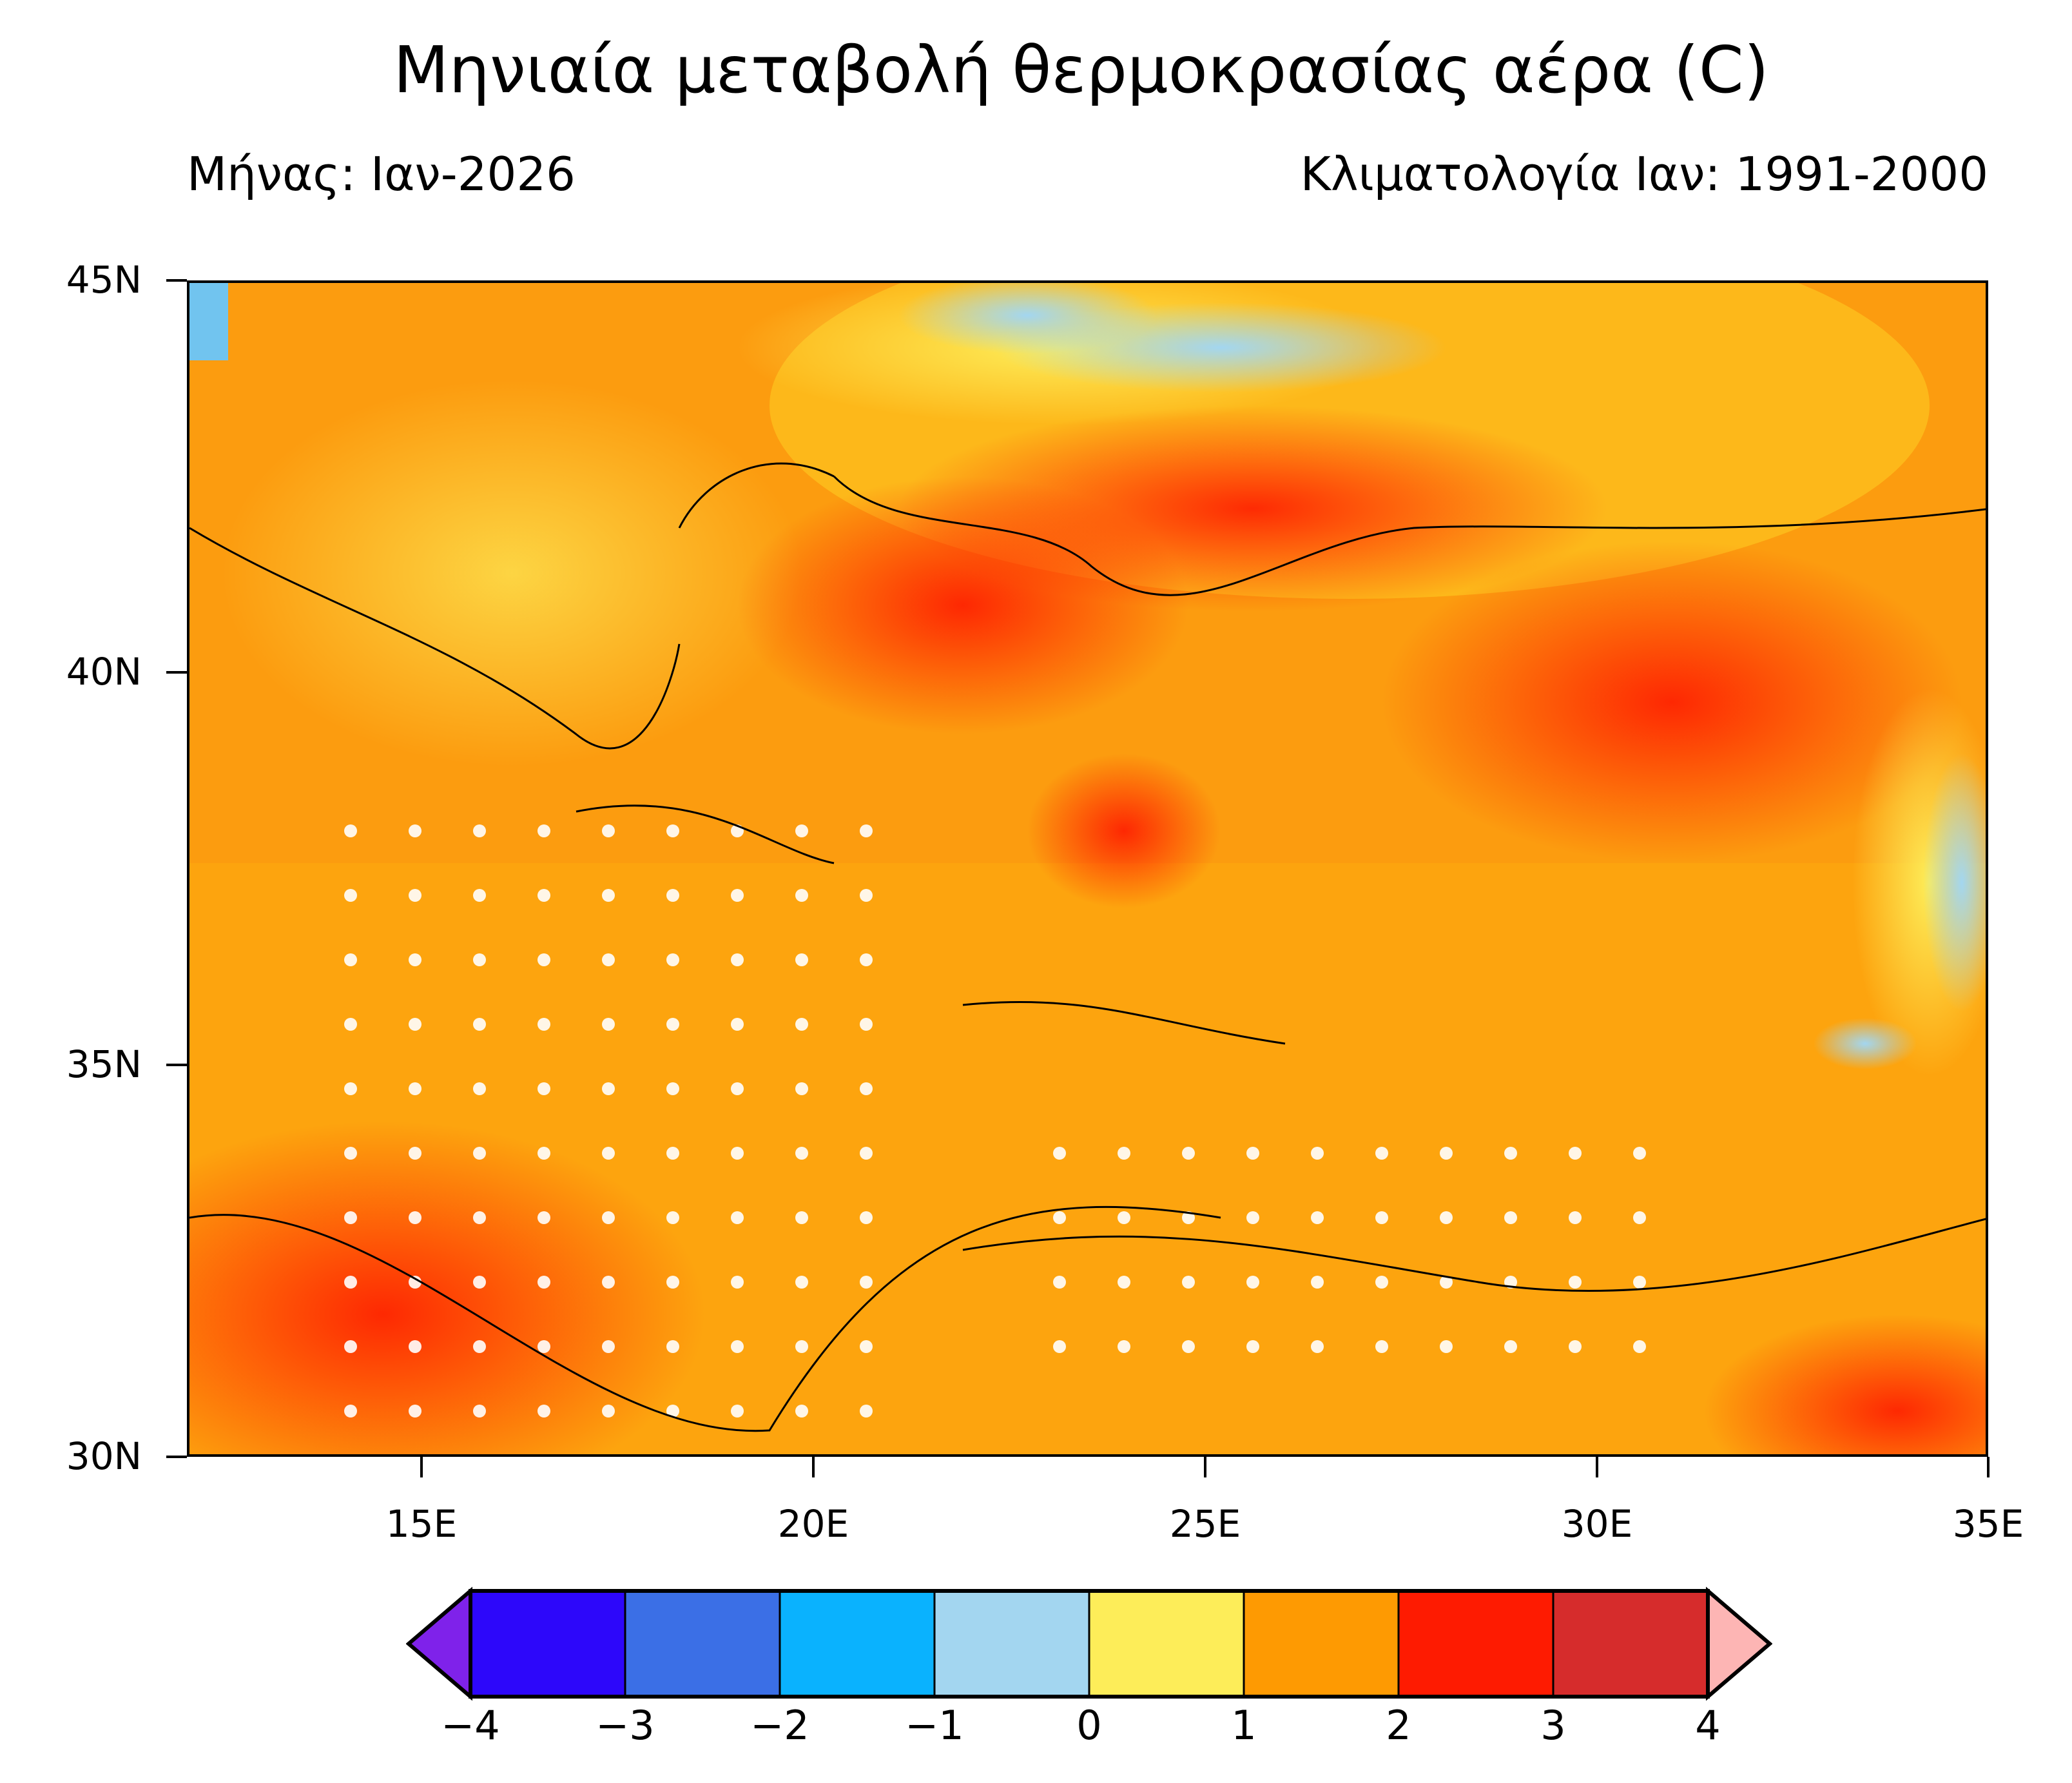  I want to click on x-tick-label: 25E, so click(1205, 1524).